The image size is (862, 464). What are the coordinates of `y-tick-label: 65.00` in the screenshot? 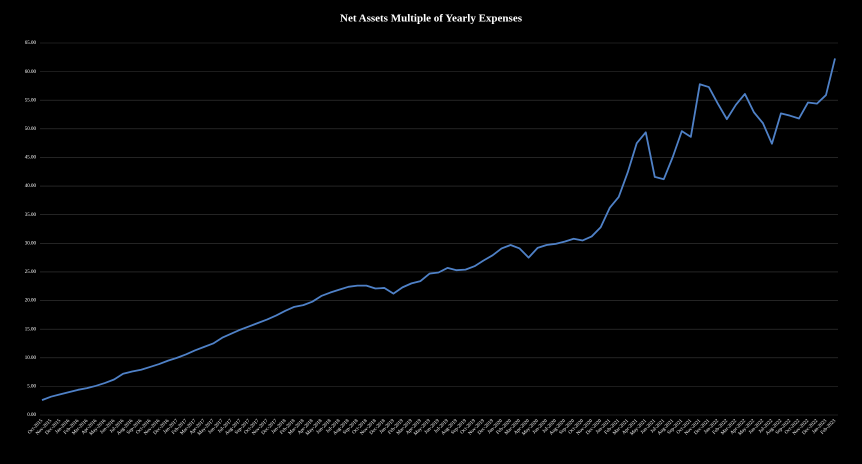 It's located at (31, 43).